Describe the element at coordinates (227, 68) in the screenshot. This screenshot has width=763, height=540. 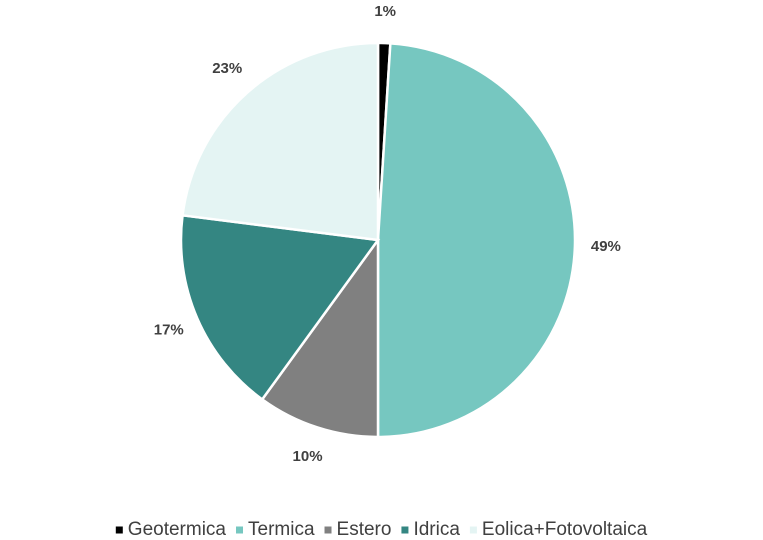
I see `data-label: 23%` at that location.